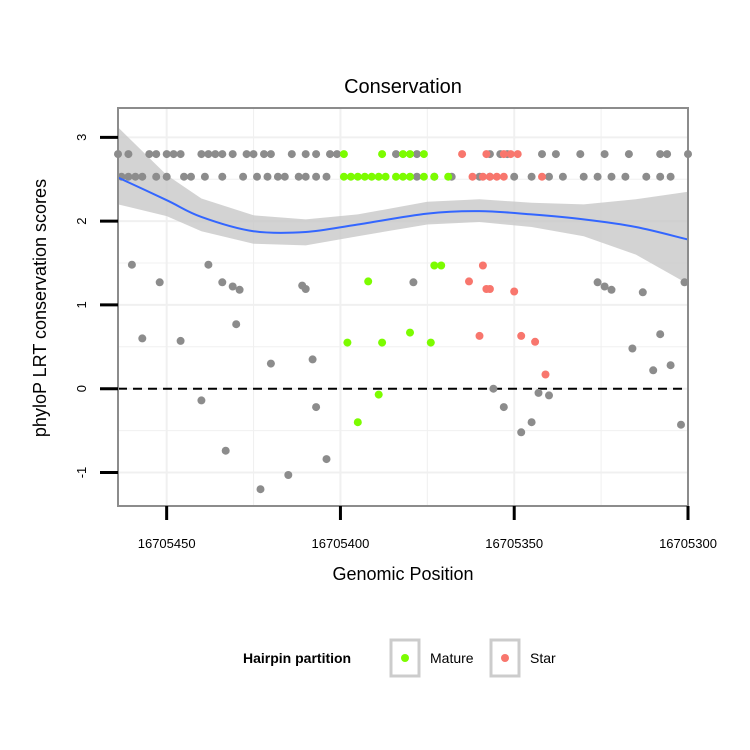  What do you see at coordinates (514, 543) in the screenshot?
I see `x-tick-label: 16705350` at bounding box center [514, 543].